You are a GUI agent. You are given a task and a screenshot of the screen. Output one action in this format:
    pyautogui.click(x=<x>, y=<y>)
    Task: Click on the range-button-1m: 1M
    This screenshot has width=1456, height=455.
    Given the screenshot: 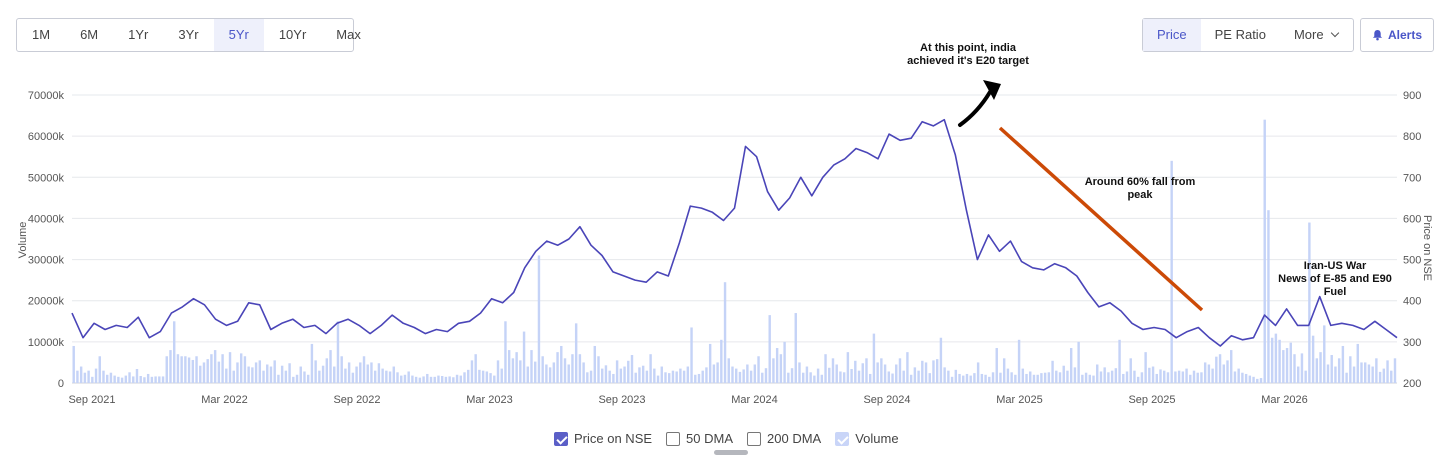 What is the action you would take?
    pyautogui.click(x=41, y=34)
    